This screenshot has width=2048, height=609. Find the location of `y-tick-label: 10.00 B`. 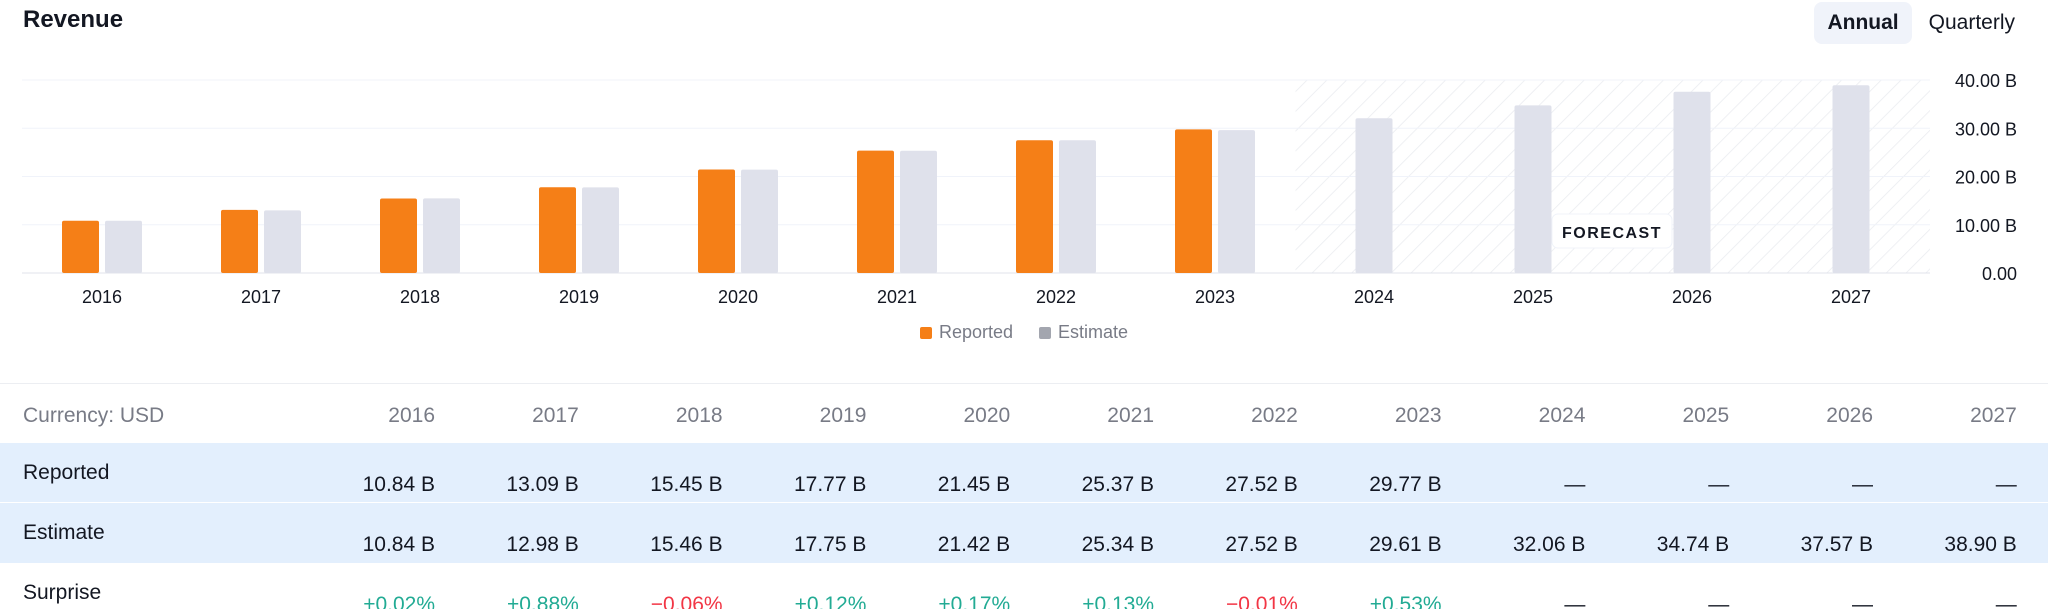

y-tick-label: 10.00 B is located at coordinates (1986, 226).